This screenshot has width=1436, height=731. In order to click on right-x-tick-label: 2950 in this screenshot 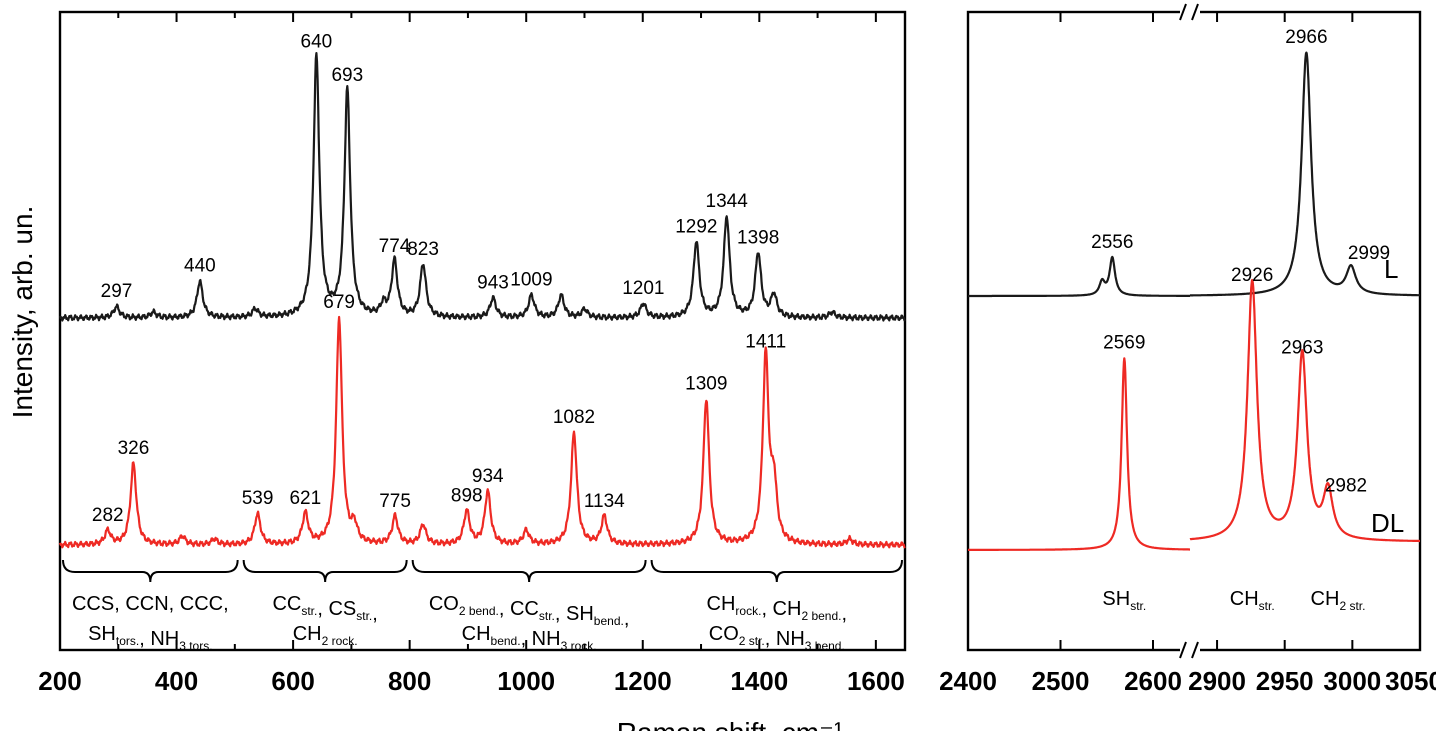, I will do `click(1285, 681)`.